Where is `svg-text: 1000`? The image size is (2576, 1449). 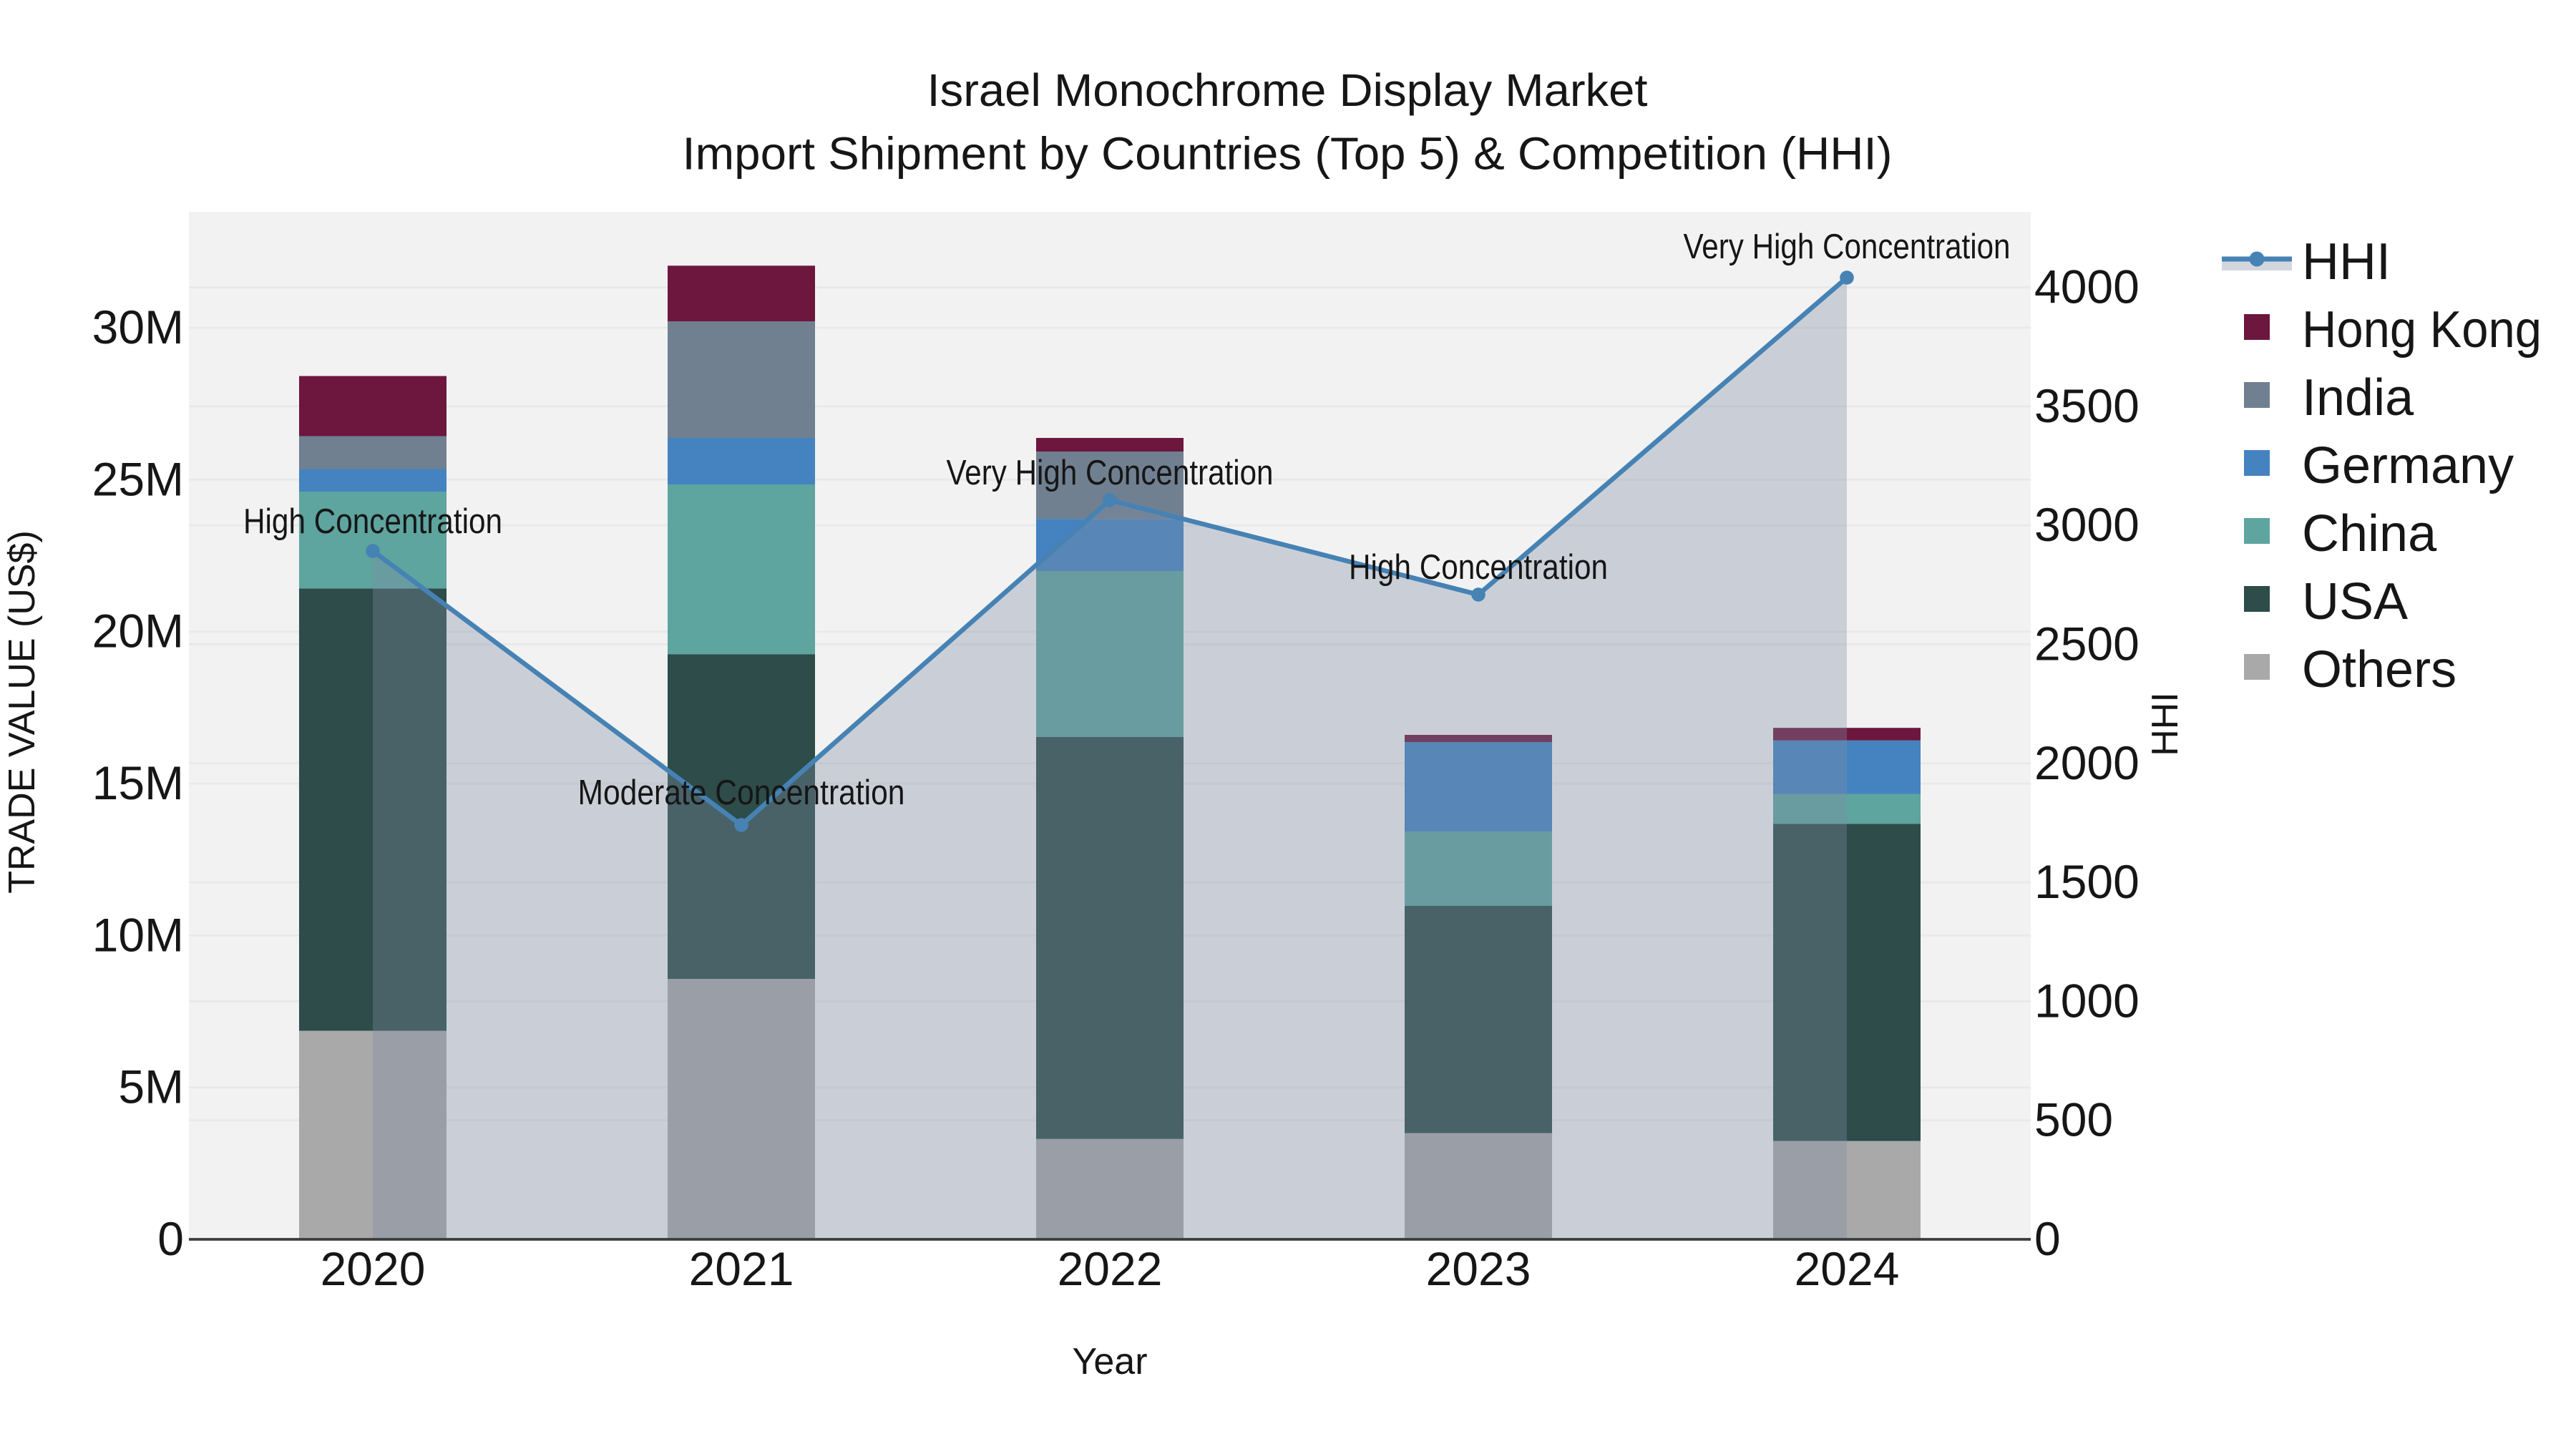 svg-text: 1000 is located at coordinates (2087, 1000).